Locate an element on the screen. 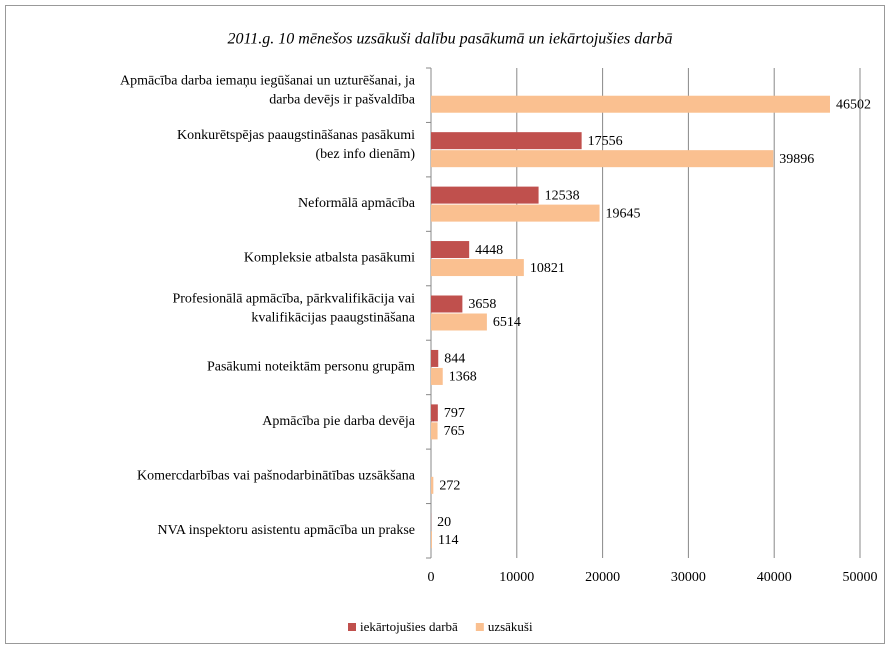 This screenshot has height=655, width=891. value-label: 12538 is located at coordinates (562, 195).